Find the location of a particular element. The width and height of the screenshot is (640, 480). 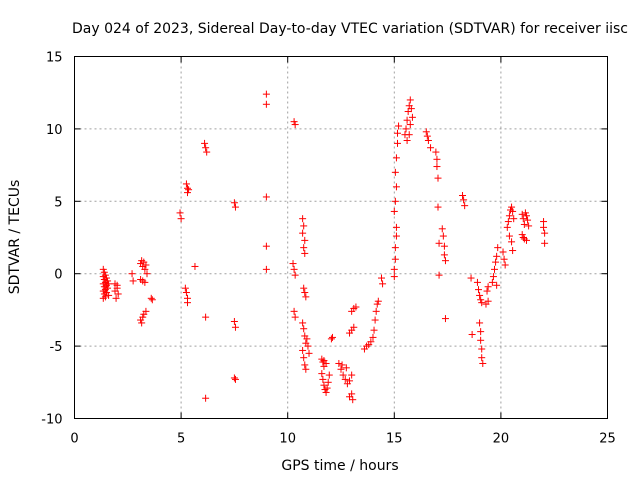

x-tick-label: 5 is located at coordinates (181, 439).